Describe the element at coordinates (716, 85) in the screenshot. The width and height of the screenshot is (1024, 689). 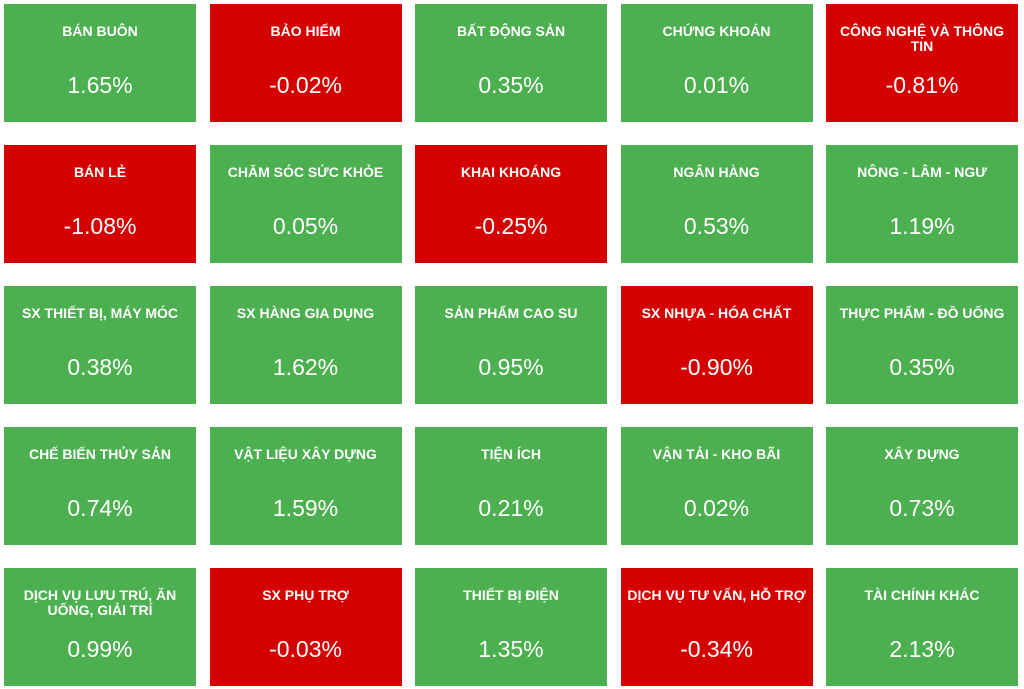
I see `sector-change-value: 0.01%` at that location.